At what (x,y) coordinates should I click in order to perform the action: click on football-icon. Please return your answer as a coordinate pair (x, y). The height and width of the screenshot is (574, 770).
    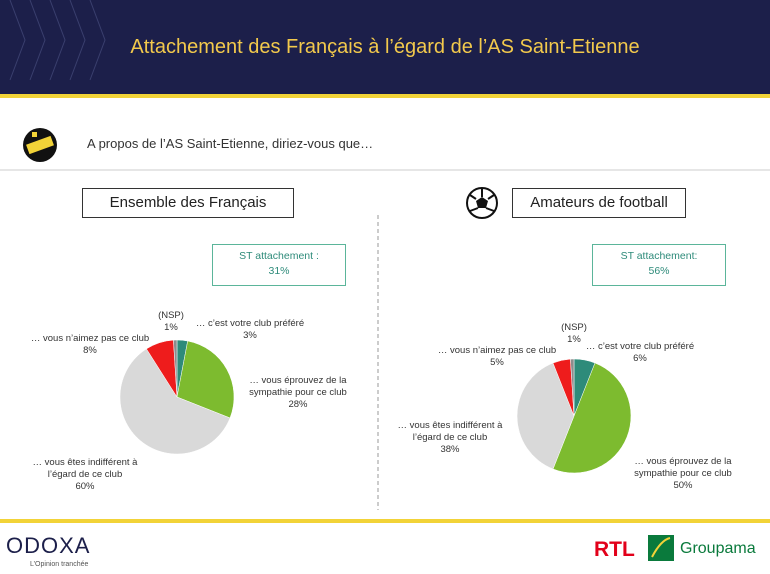
    Looking at the image, I should click on (482, 203).